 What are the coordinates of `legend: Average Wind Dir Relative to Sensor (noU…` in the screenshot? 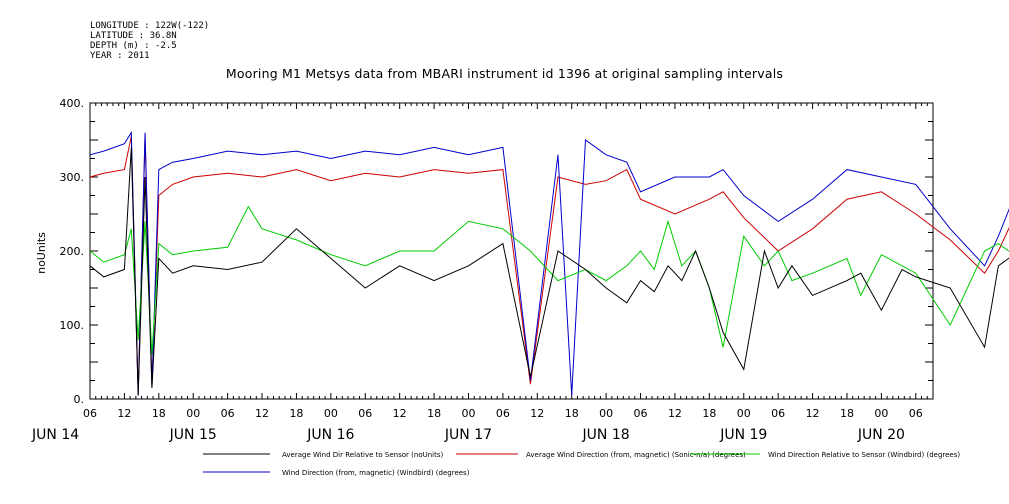 It's located at (581, 464).